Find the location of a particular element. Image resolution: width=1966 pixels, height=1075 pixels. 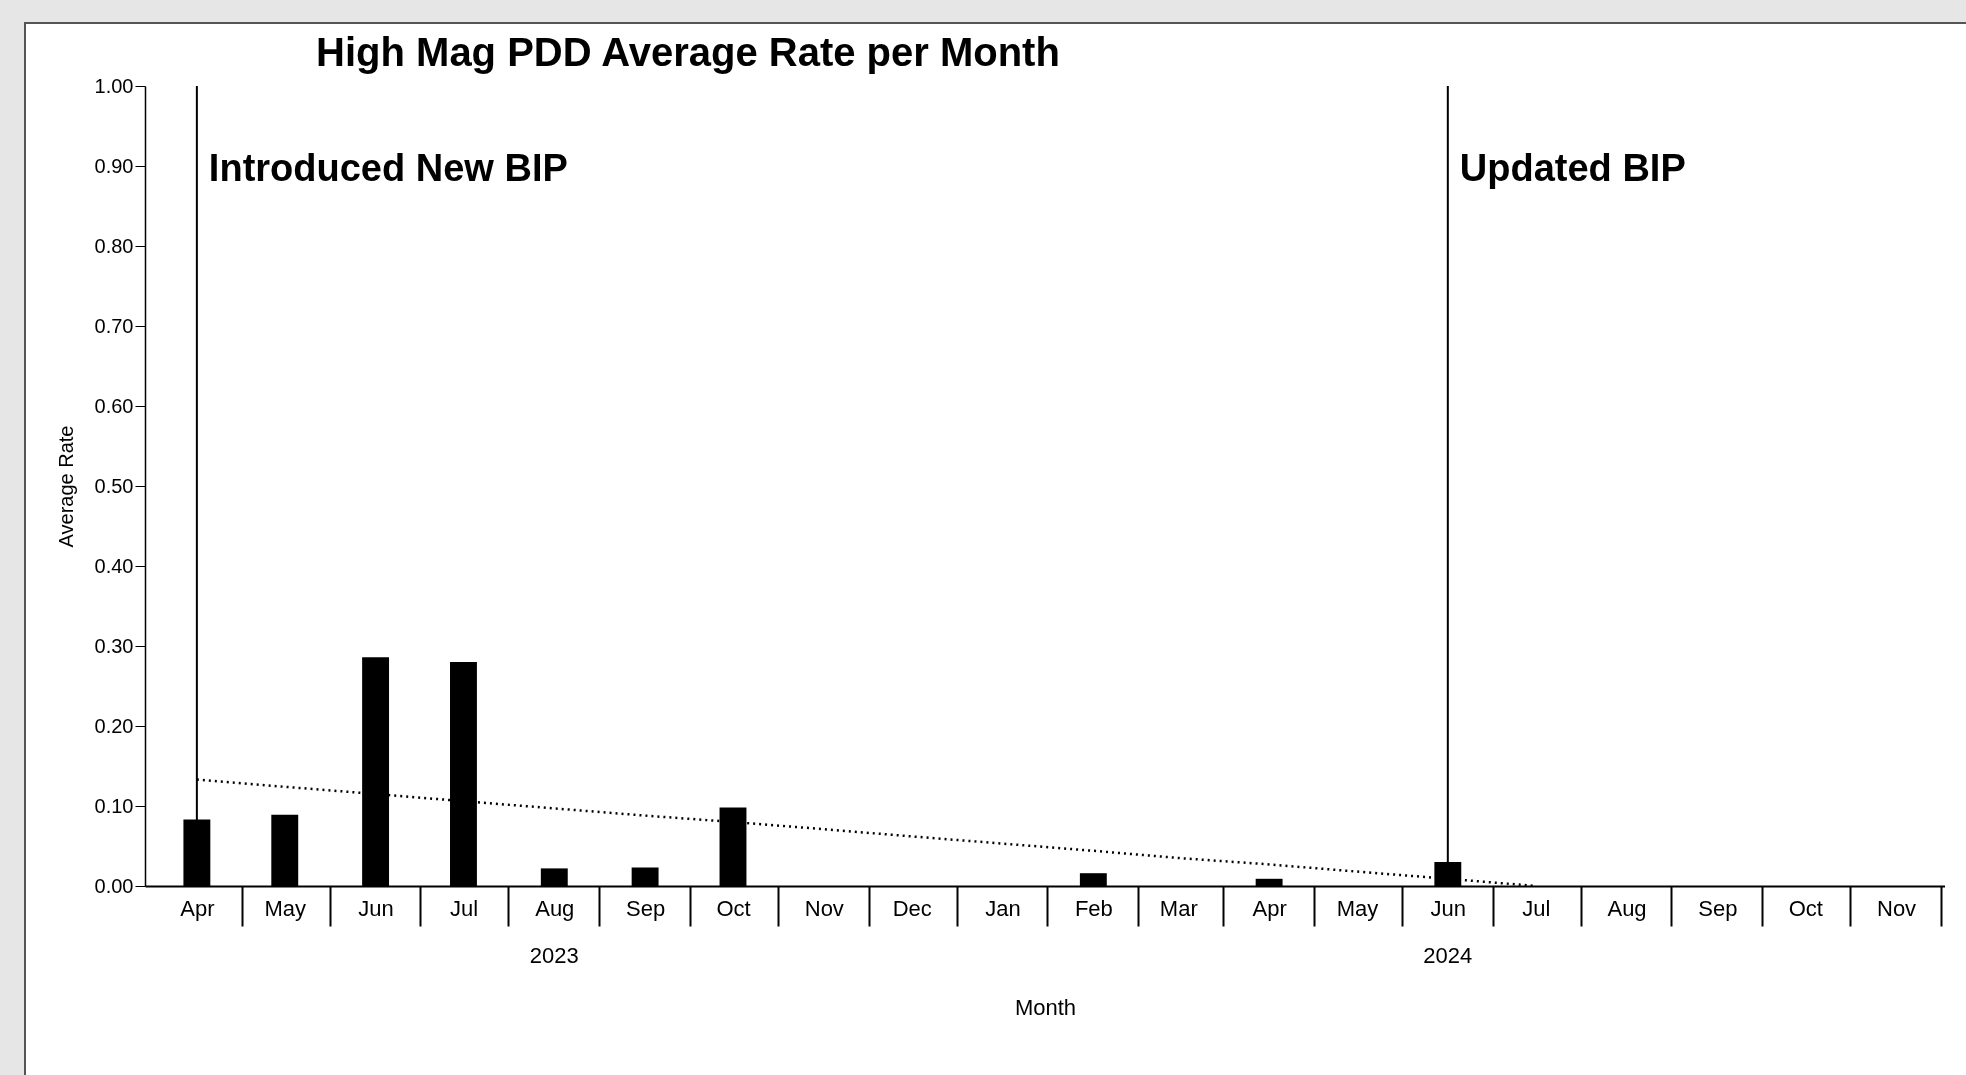

x-tick-label: Mar is located at coordinates (1178, 908).